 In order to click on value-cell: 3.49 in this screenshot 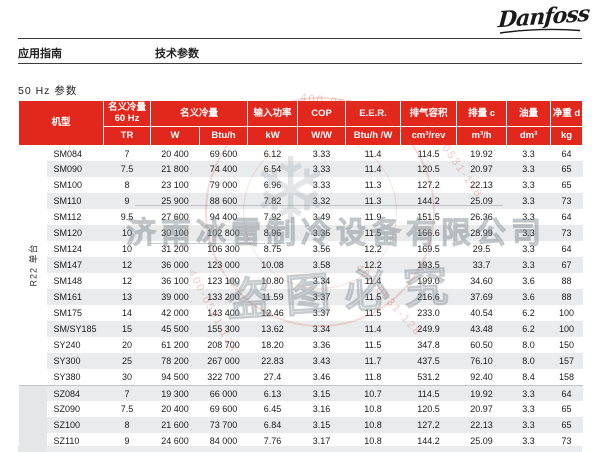, I will do `click(321, 217)`.